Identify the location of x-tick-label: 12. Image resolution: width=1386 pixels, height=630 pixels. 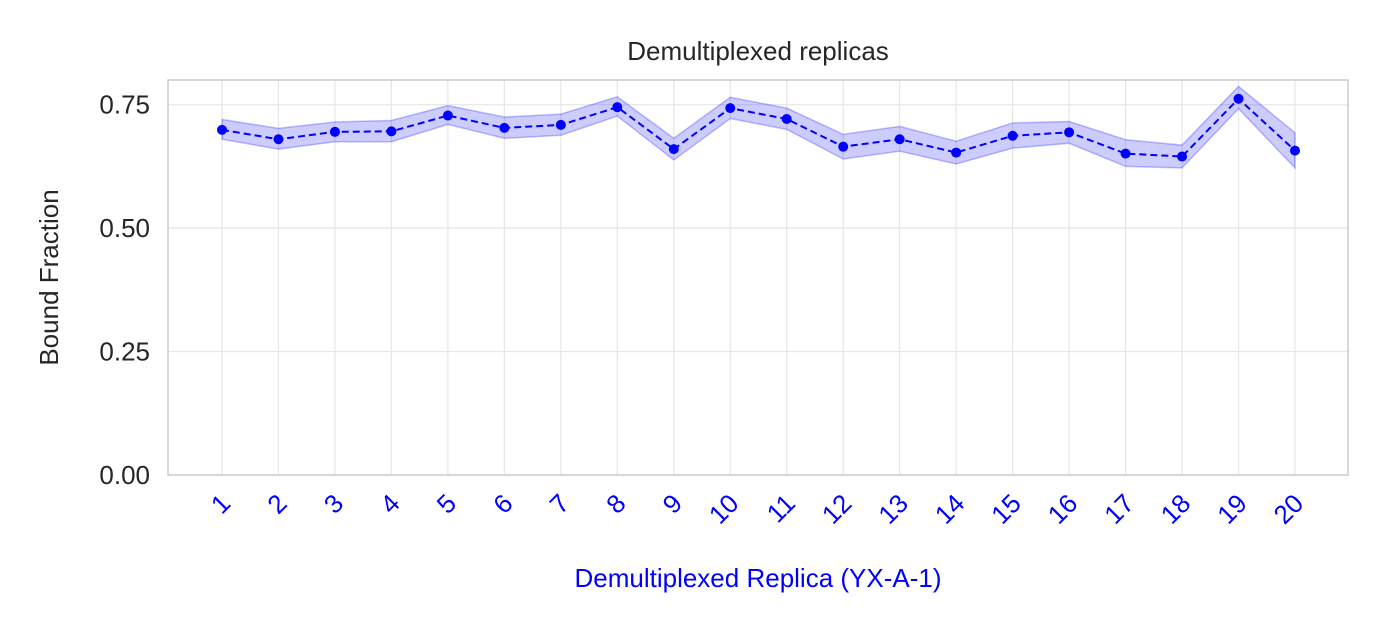
(837, 509).